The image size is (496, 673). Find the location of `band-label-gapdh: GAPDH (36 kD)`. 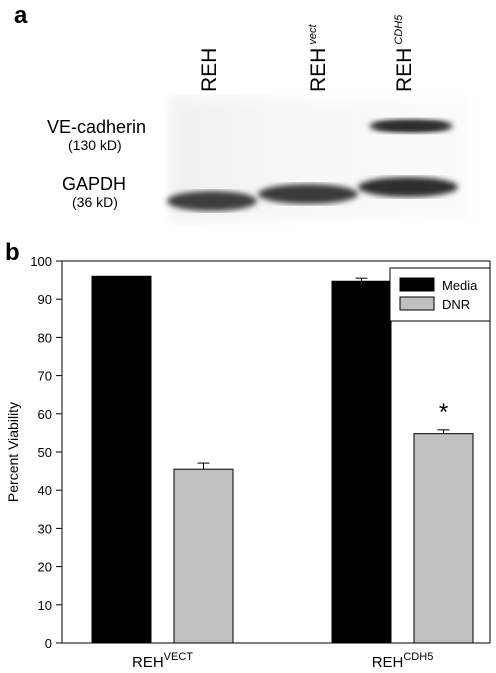

band-label-gapdh: GAPDH (36 kD) is located at coordinates (94, 192).